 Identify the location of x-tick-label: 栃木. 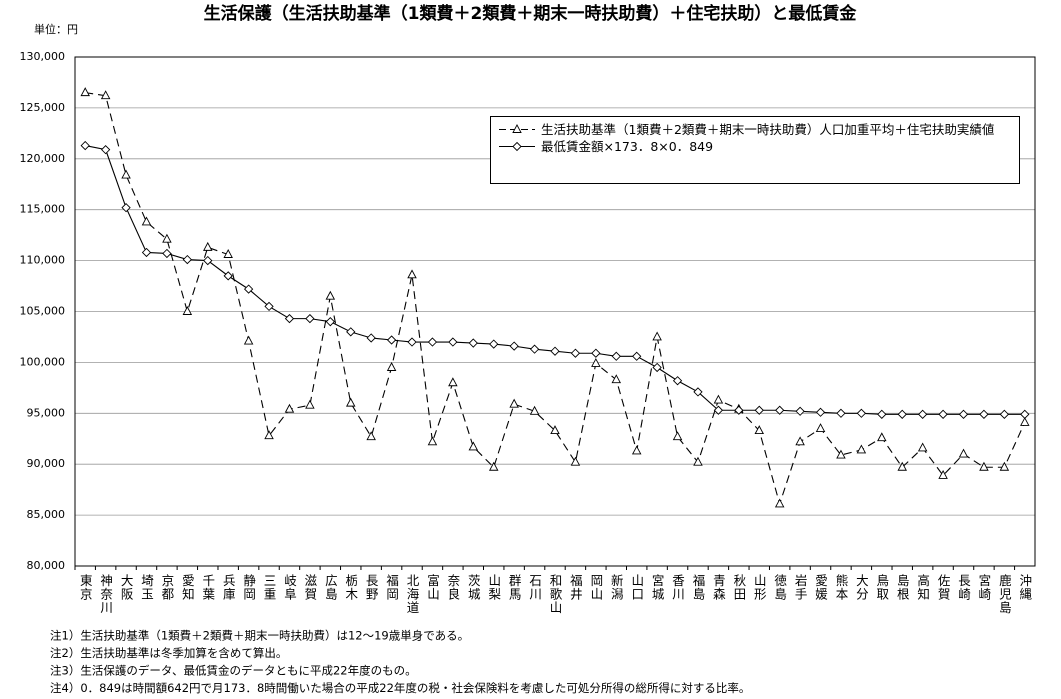
(350, 587).